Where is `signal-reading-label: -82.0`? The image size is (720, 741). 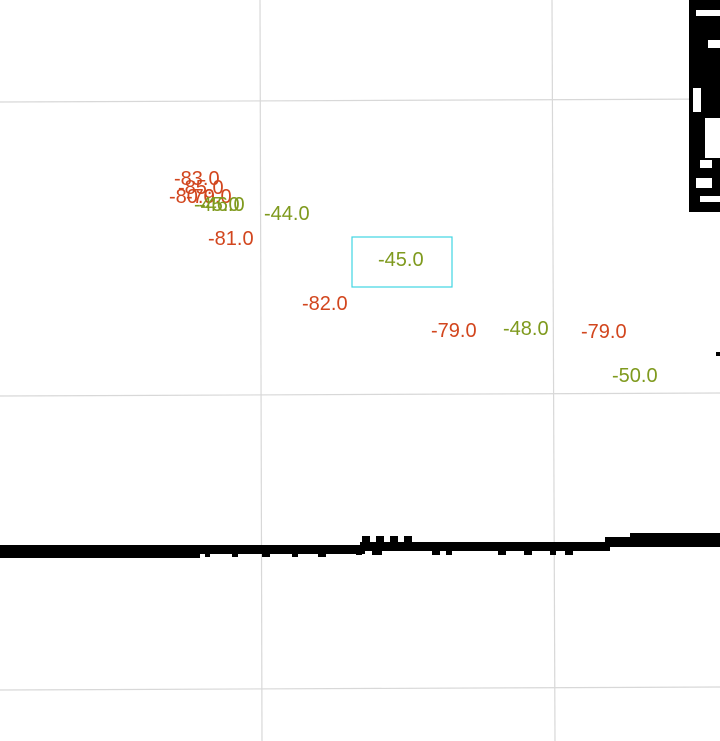
signal-reading-label: -82.0 is located at coordinates (325, 304).